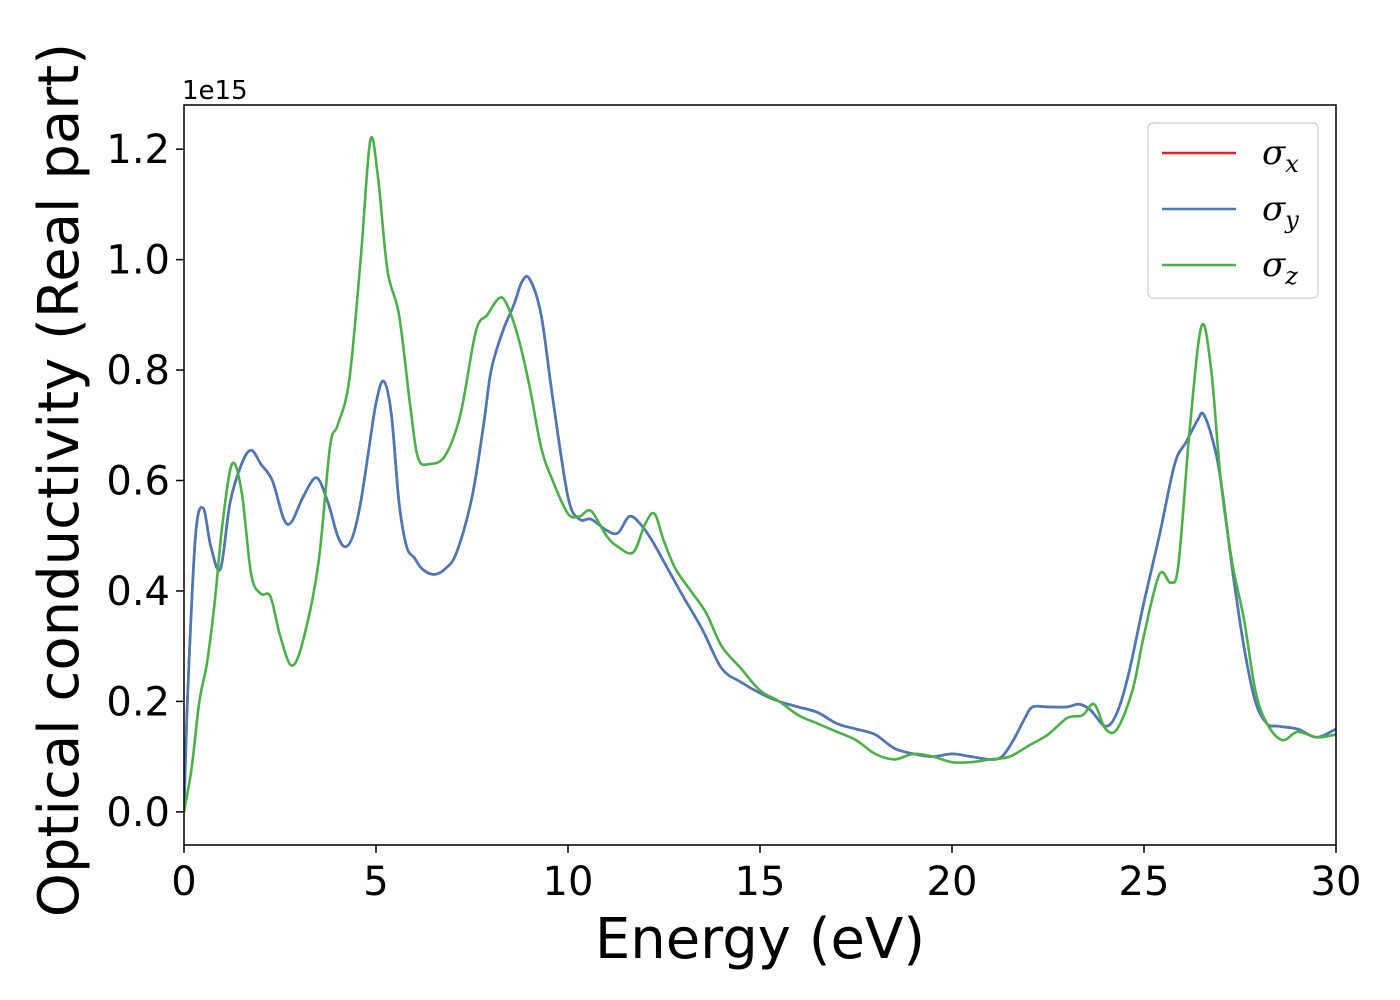 This screenshot has height=1000, width=1400. What do you see at coordinates (138, 371) in the screenshot?
I see `y-tick-label: 0.8` at bounding box center [138, 371].